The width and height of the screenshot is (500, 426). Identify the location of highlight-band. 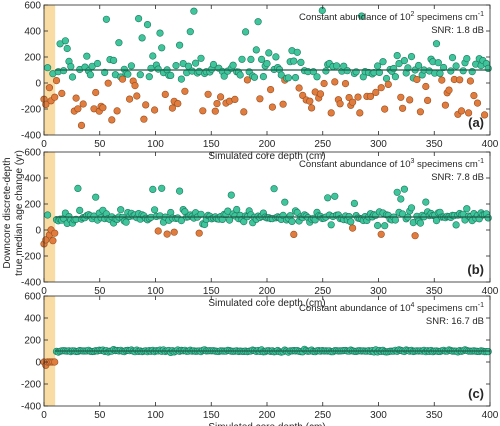
(50, 351).